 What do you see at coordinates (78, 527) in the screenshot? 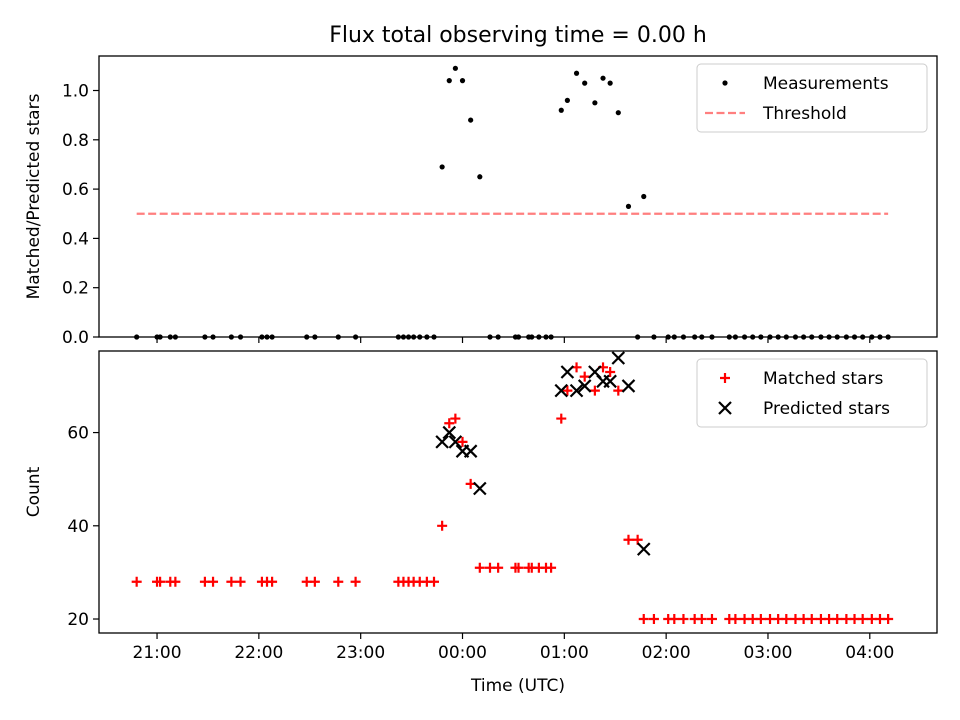
I see `y-tick-label: 40` at bounding box center [78, 527].